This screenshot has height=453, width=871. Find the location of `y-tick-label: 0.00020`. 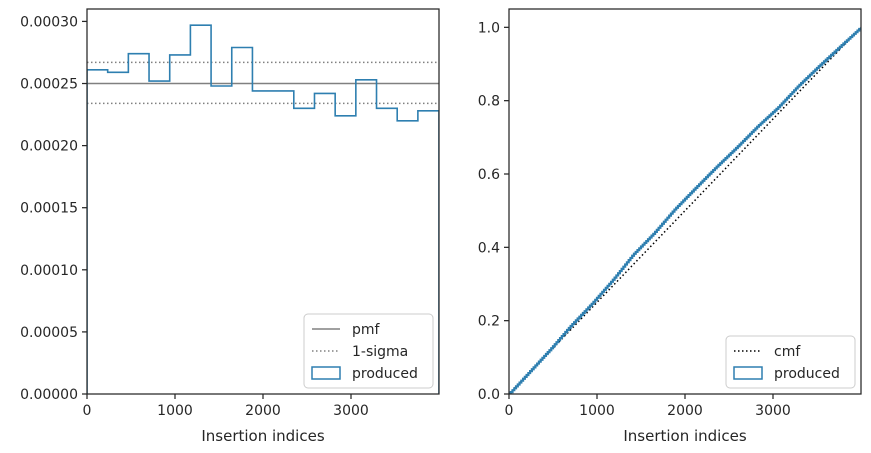

y-tick-label: 0.00020 is located at coordinates (49, 147).